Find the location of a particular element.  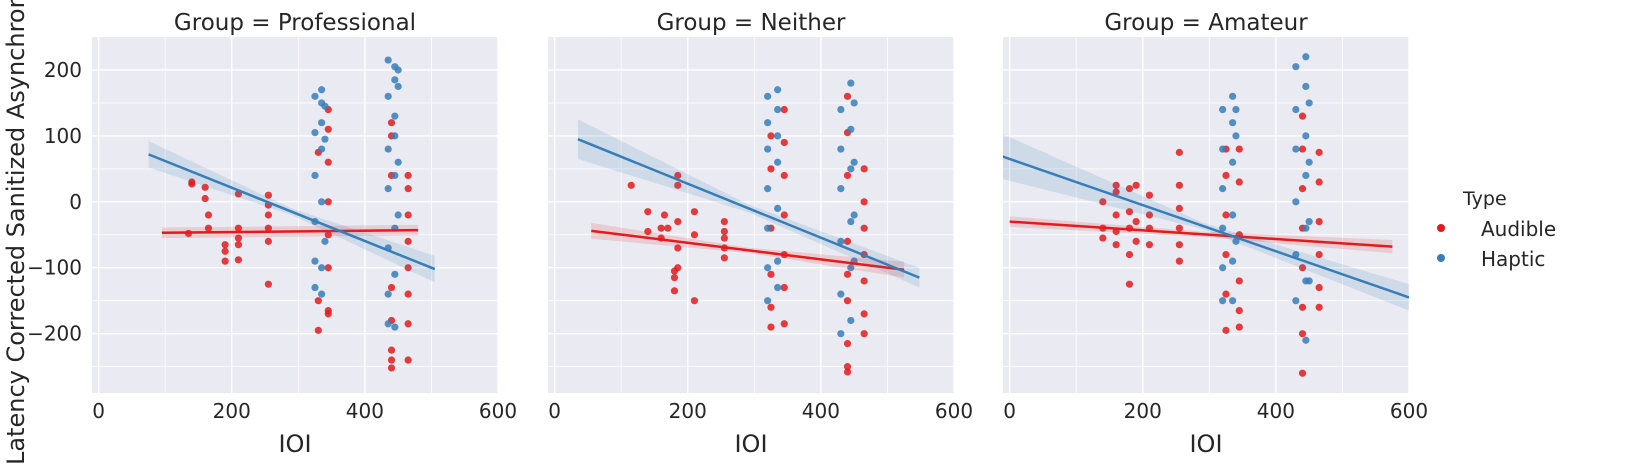

regression-line-audible is located at coordinates (748, 250).